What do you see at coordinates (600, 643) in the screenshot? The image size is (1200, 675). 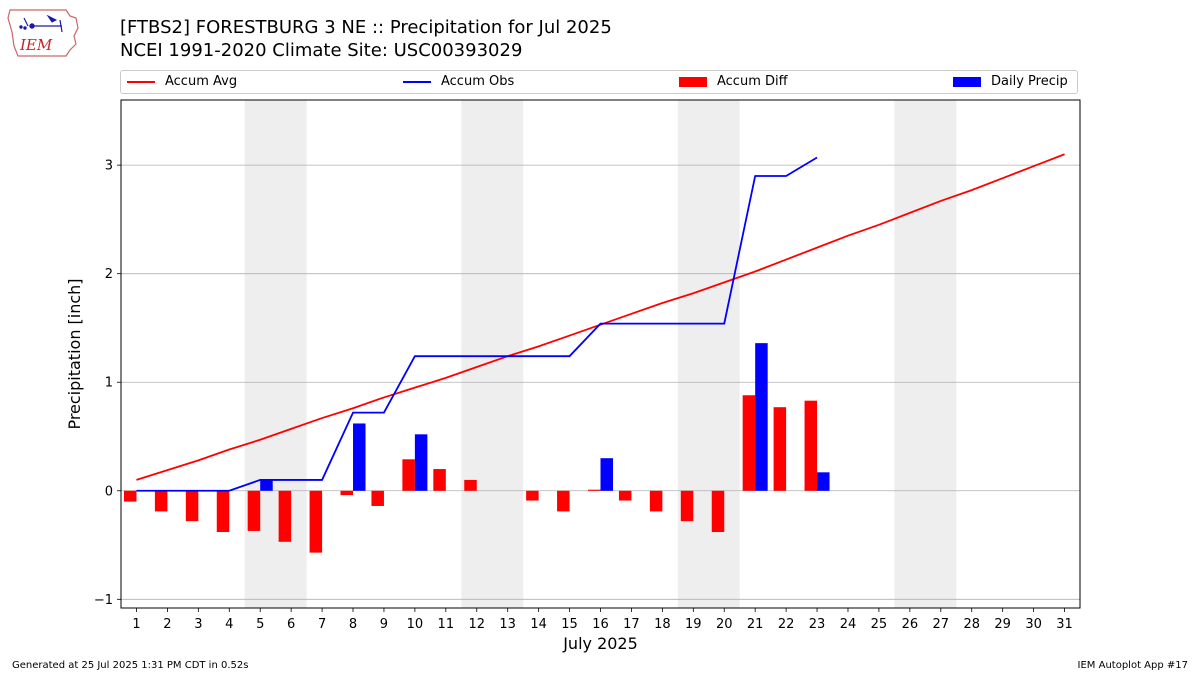 I see `x-axis-label: July 2025` at bounding box center [600, 643].